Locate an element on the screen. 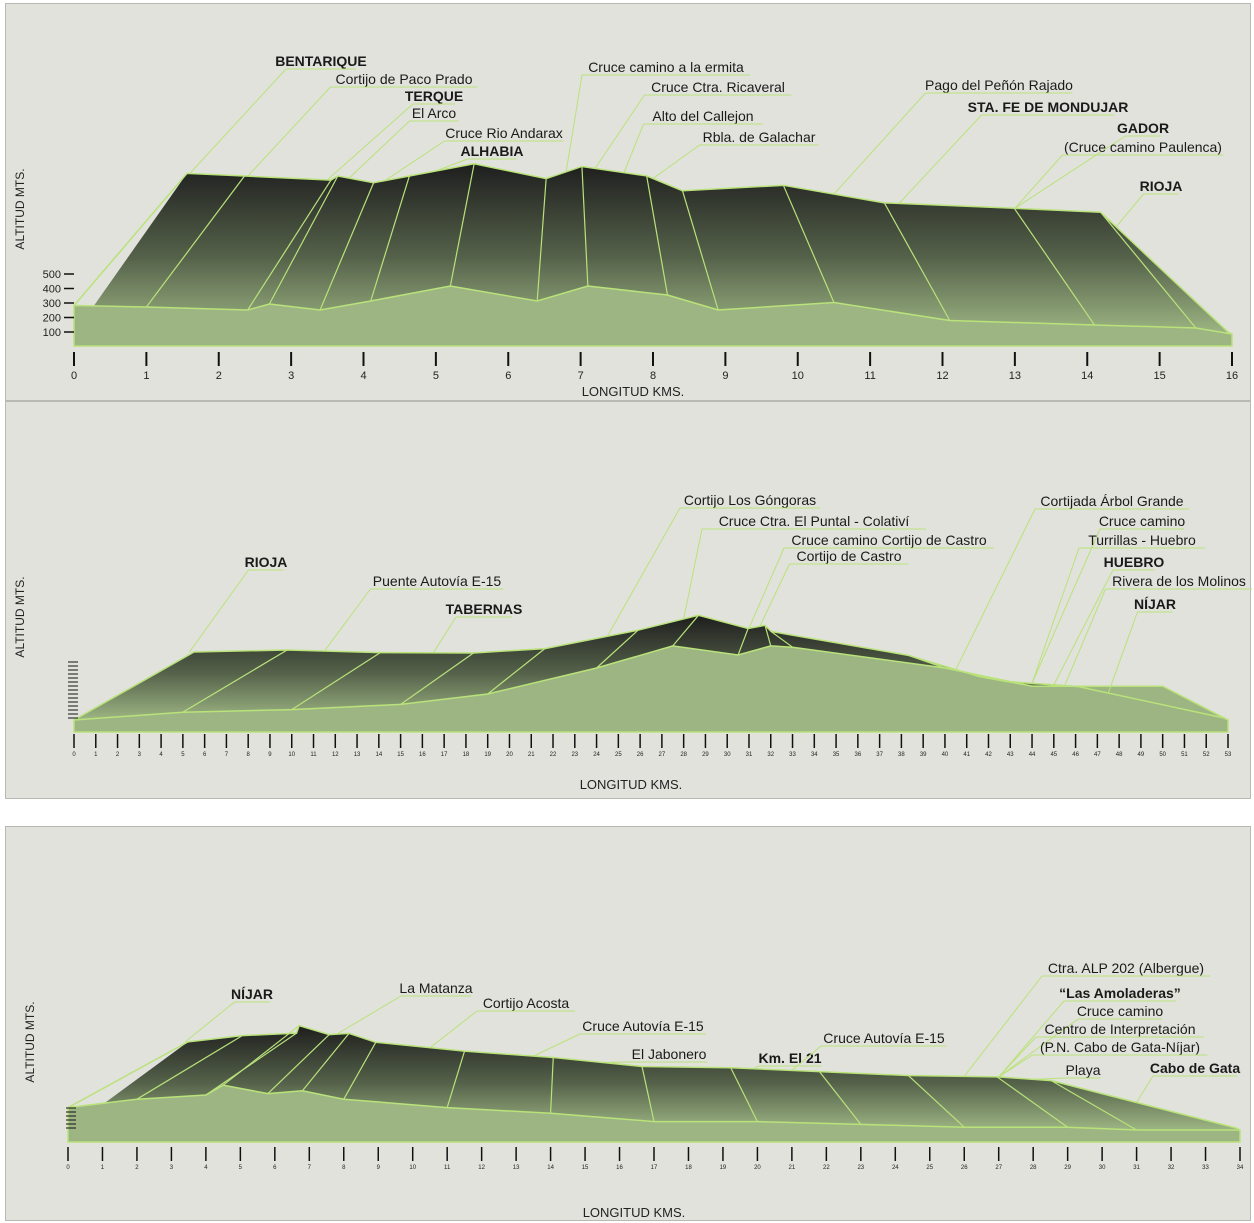 The image size is (1254, 1223). x-tick-label: 0 is located at coordinates (74, 755).